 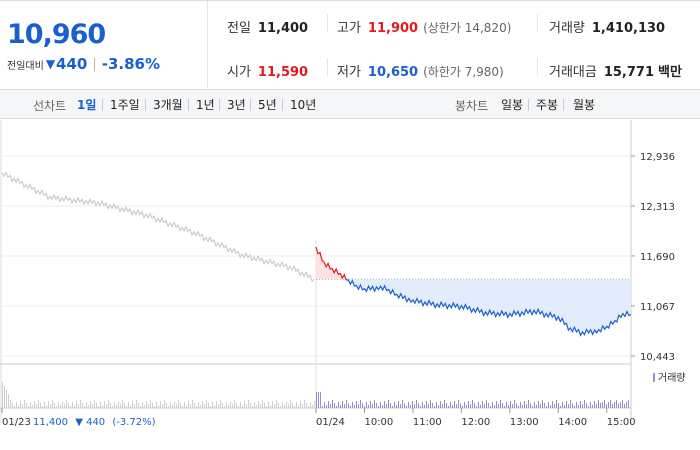 What do you see at coordinates (621, 422) in the screenshot?
I see `x-tick-label: 15:00` at bounding box center [621, 422].